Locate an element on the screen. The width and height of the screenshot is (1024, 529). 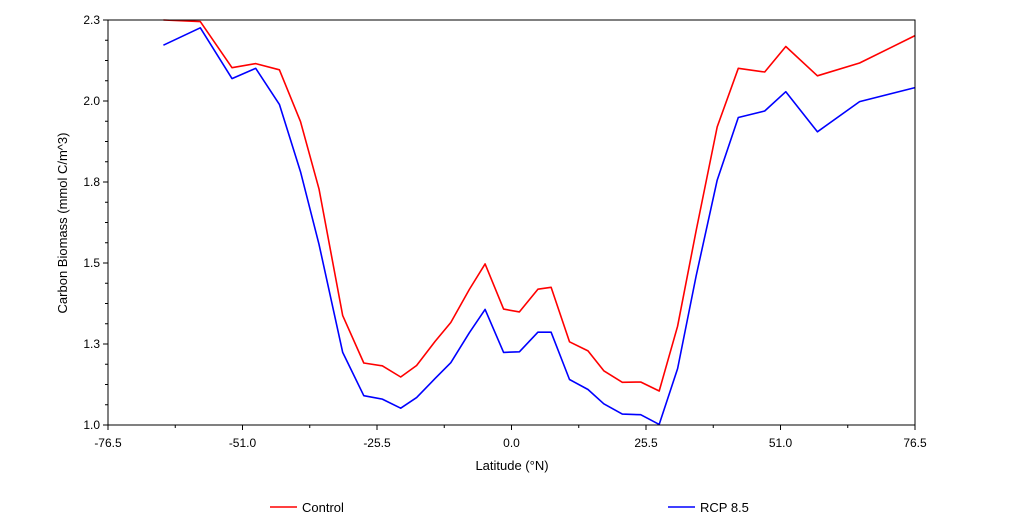
y-tick-label: 1.8 is located at coordinates (91, 182).